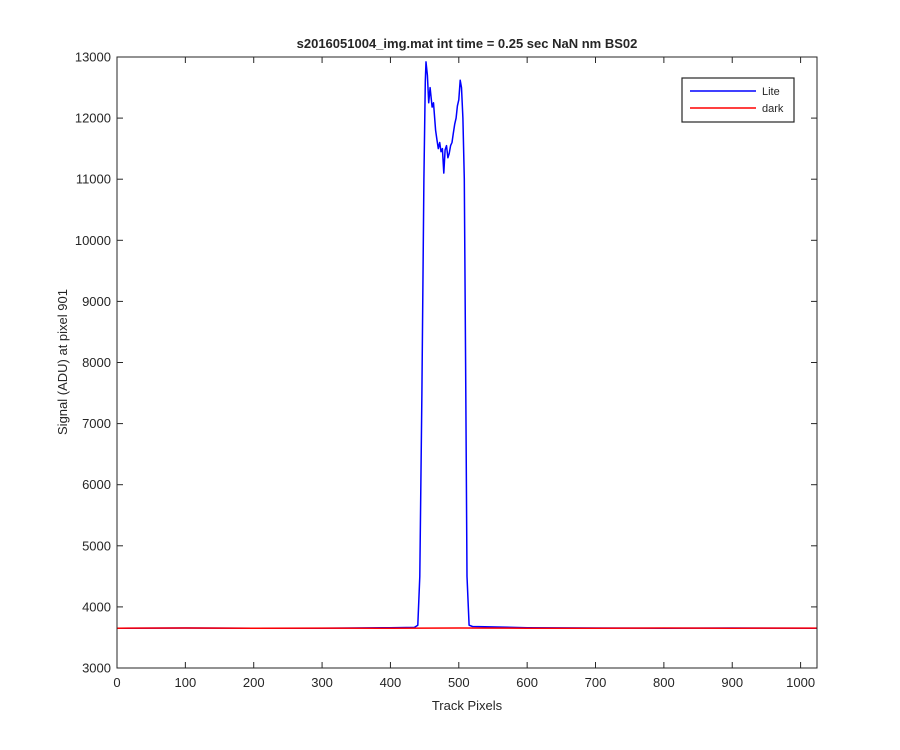 The width and height of the screenshot is (900, 750). Describe the element at coordinates (96, 301) in the screenshot. I see `y-tick-label: 9000` at that location.